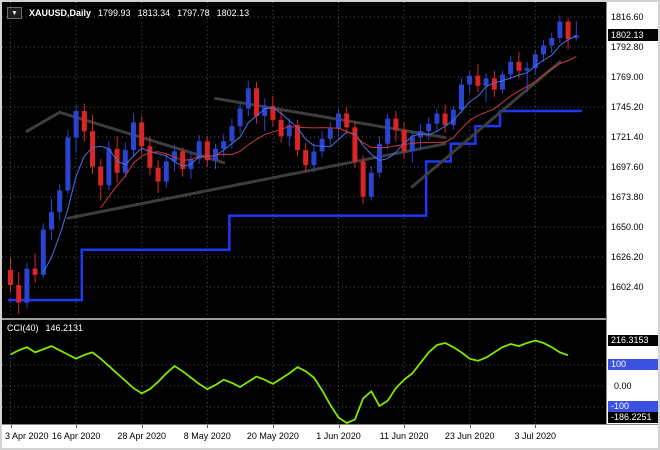 The image size is (660, 450). Describe the element at coordinates (627, 76) in the screenshot. I see `price-tick-label: 1769.00` at that location.